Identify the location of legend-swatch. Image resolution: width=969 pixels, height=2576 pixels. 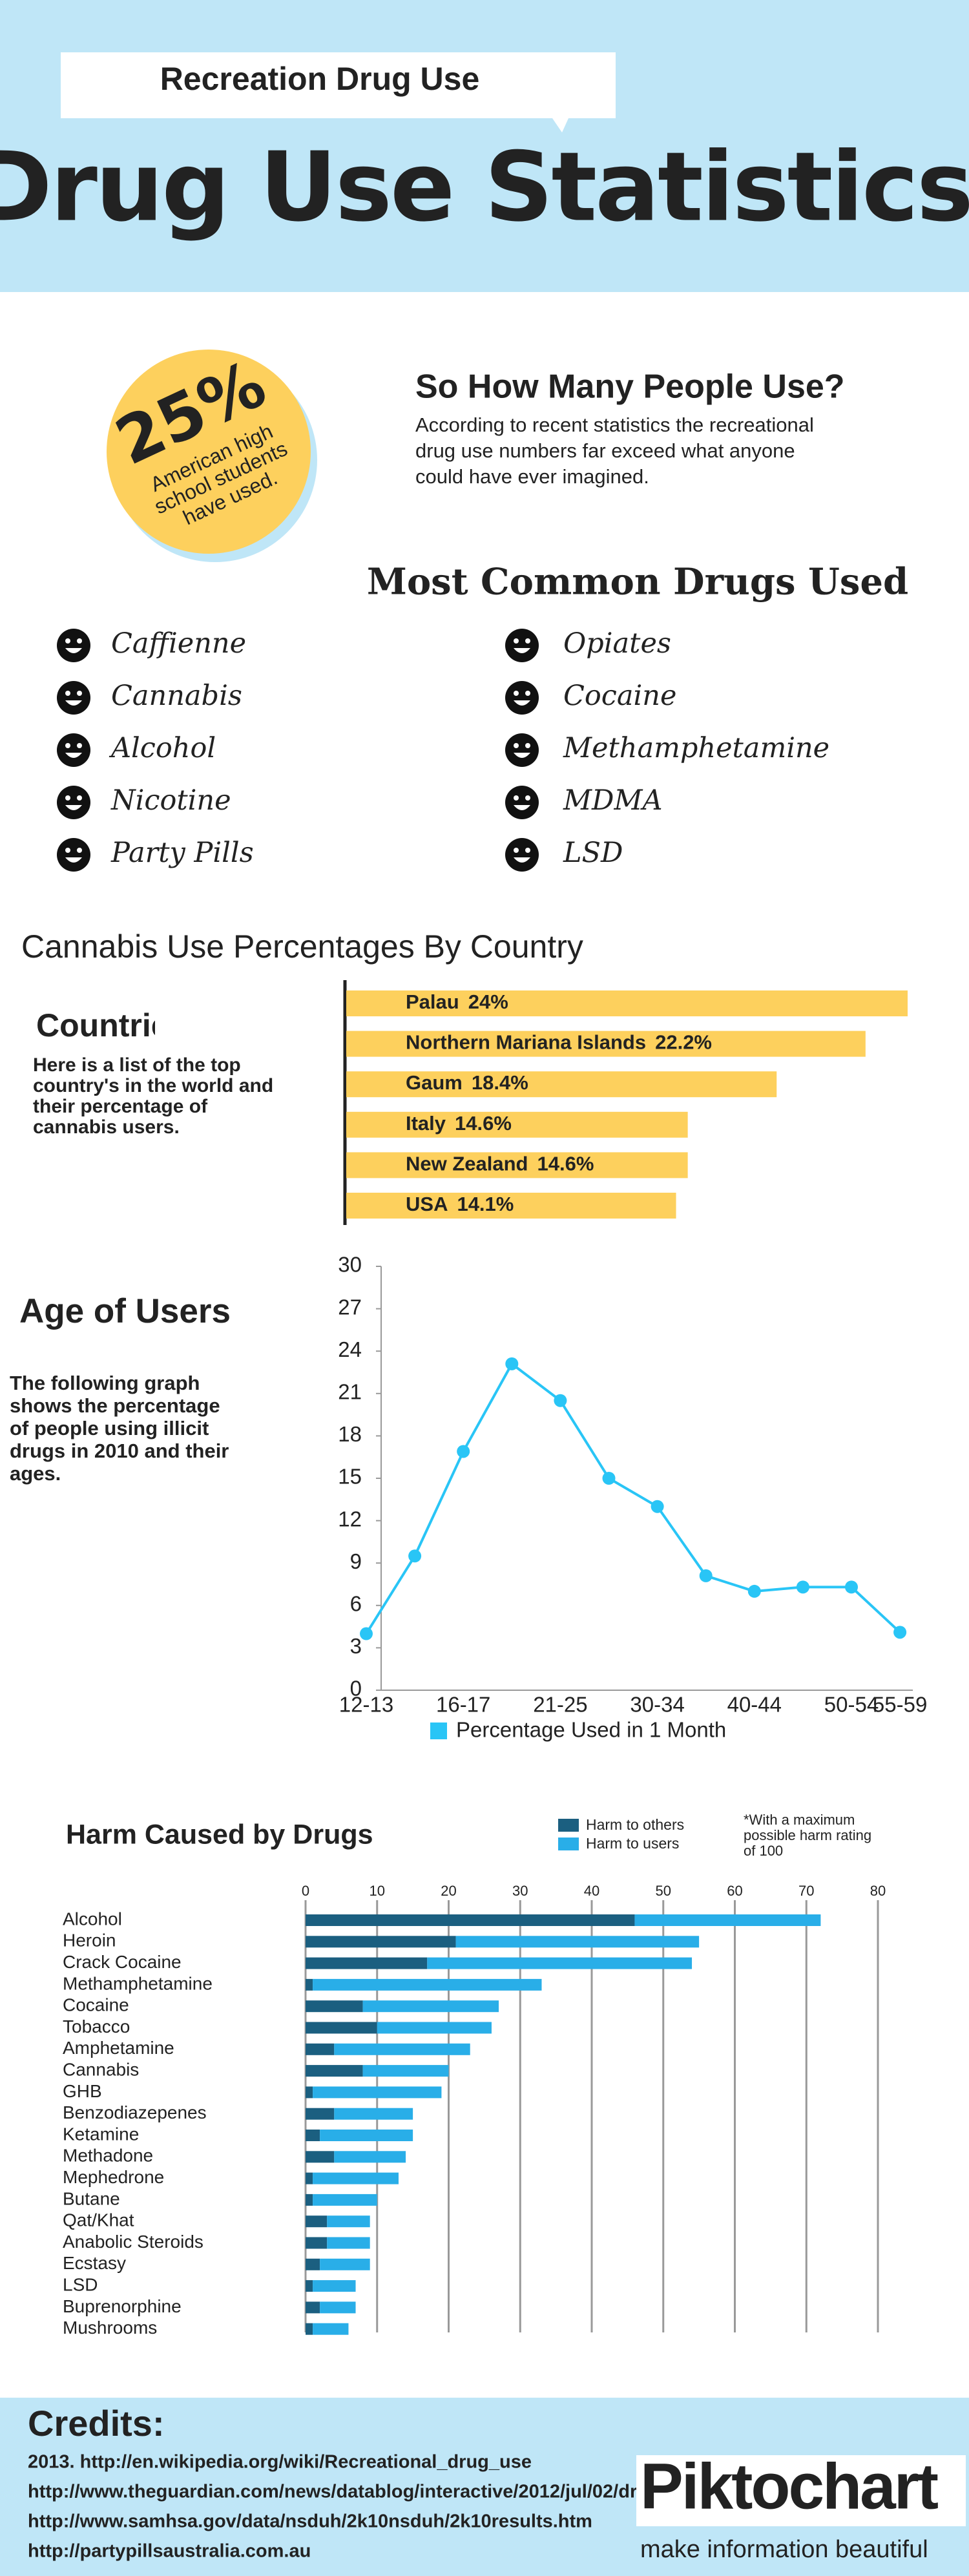
(438, 1731).